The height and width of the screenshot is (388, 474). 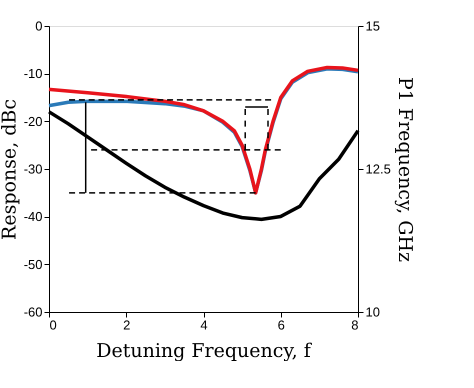 I want to click on y2-tick-label: 12.5, so click(x=378, y=169).